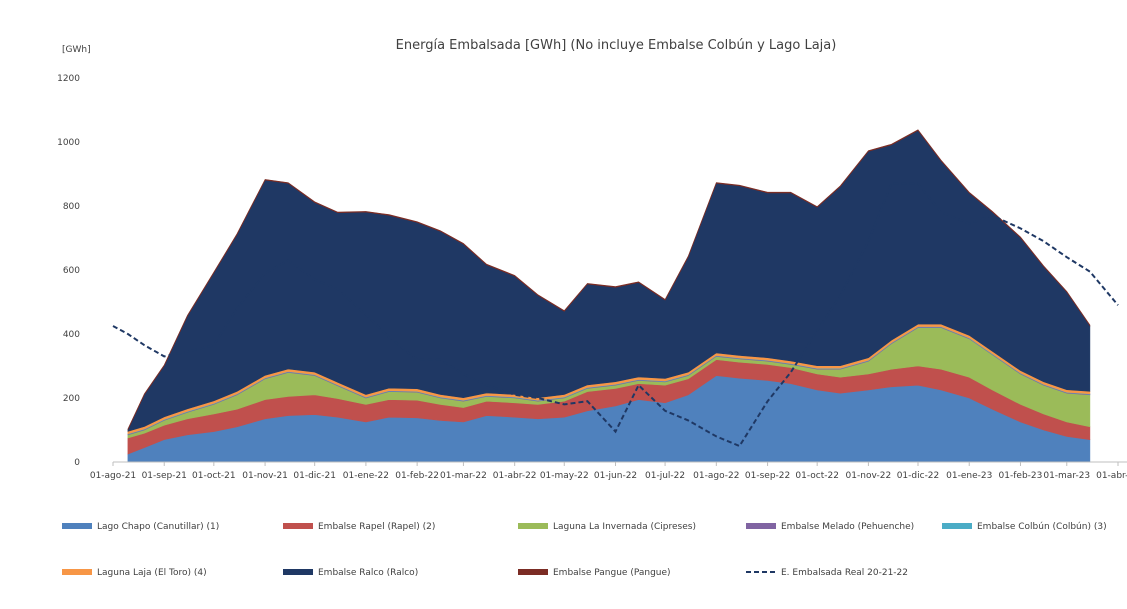 This screenshot has width=1127, height=609. I want to click on legend-label: Laguna Laja (El Toro) (4), so click(152, 573).